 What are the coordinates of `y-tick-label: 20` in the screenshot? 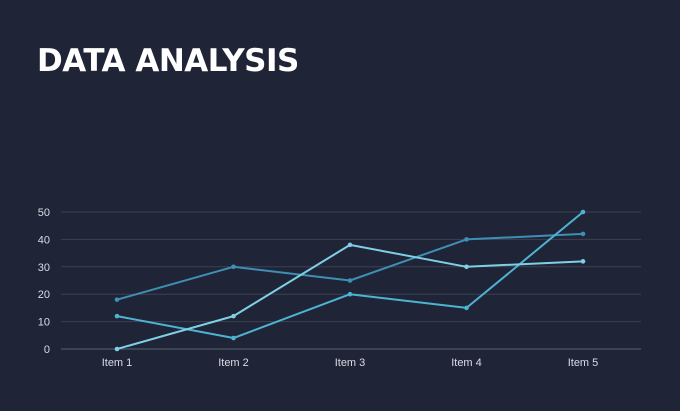 It's located at (44, 295).